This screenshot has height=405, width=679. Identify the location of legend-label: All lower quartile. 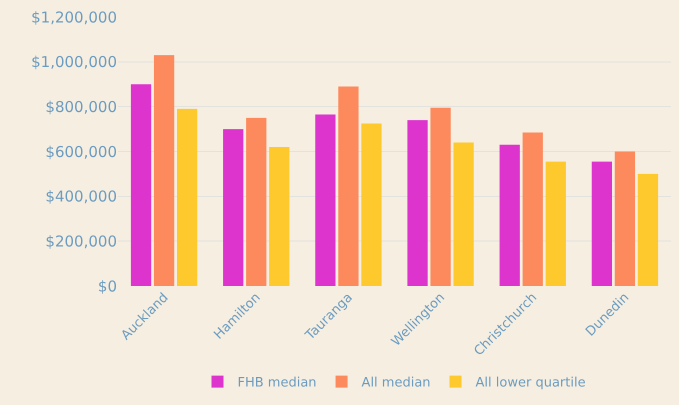
(531, 383).